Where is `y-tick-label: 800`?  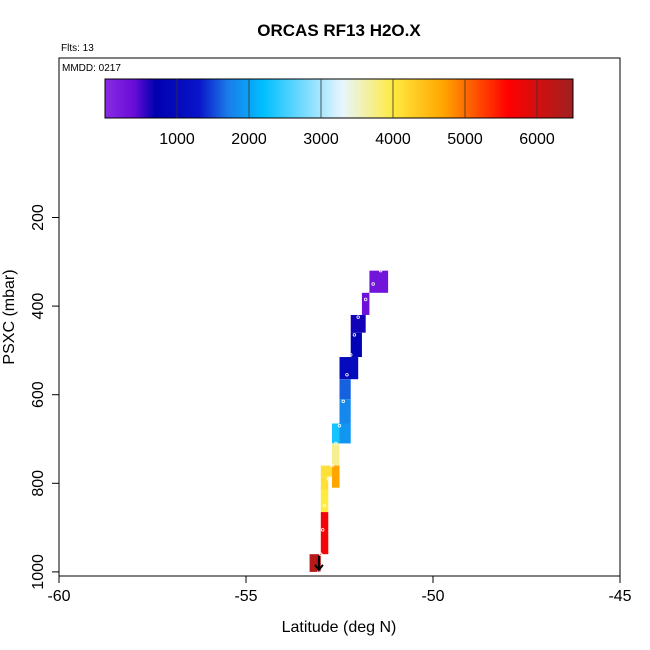
y-tick-label: 800 is located at coordinates (38, 483).